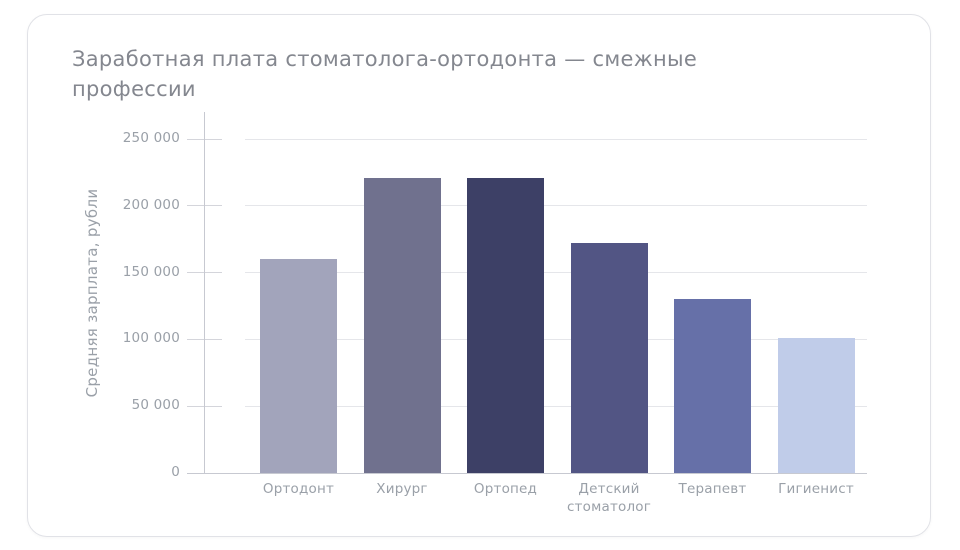 This screenshot has width=960, height=550. What do you see at coordinates (402, 489) in the screenshot?
I see `x-category-label: Хирург` at bounding box center [402, 489].